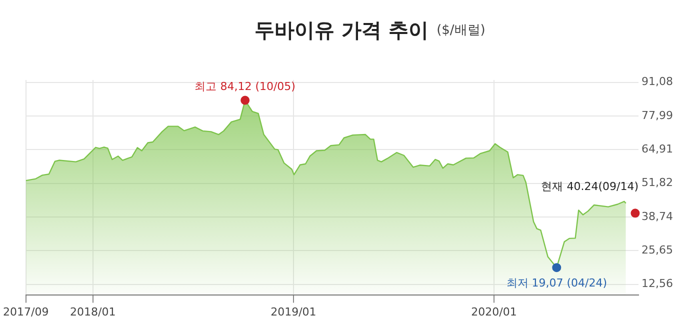 This screenshot has width=680, height=326. Describe the element at coordinates (658, 216) in the screenshot. I see `y-tick-label: 38,74` at that location.